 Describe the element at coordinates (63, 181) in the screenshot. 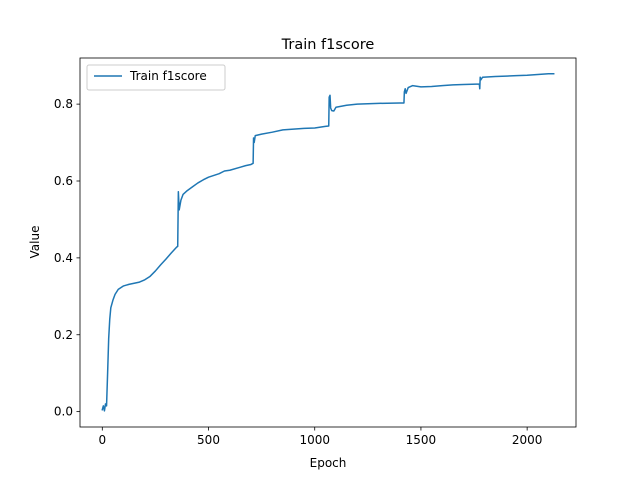

I see `y-tick-label: 0.6` at that location.